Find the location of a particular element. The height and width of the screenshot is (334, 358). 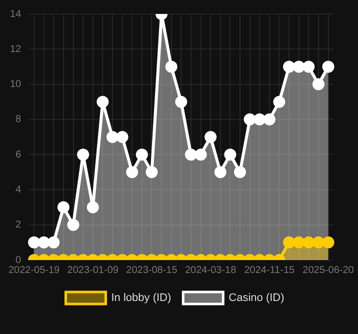

y-tick-label: 2 is located at coordinates (19, 225).